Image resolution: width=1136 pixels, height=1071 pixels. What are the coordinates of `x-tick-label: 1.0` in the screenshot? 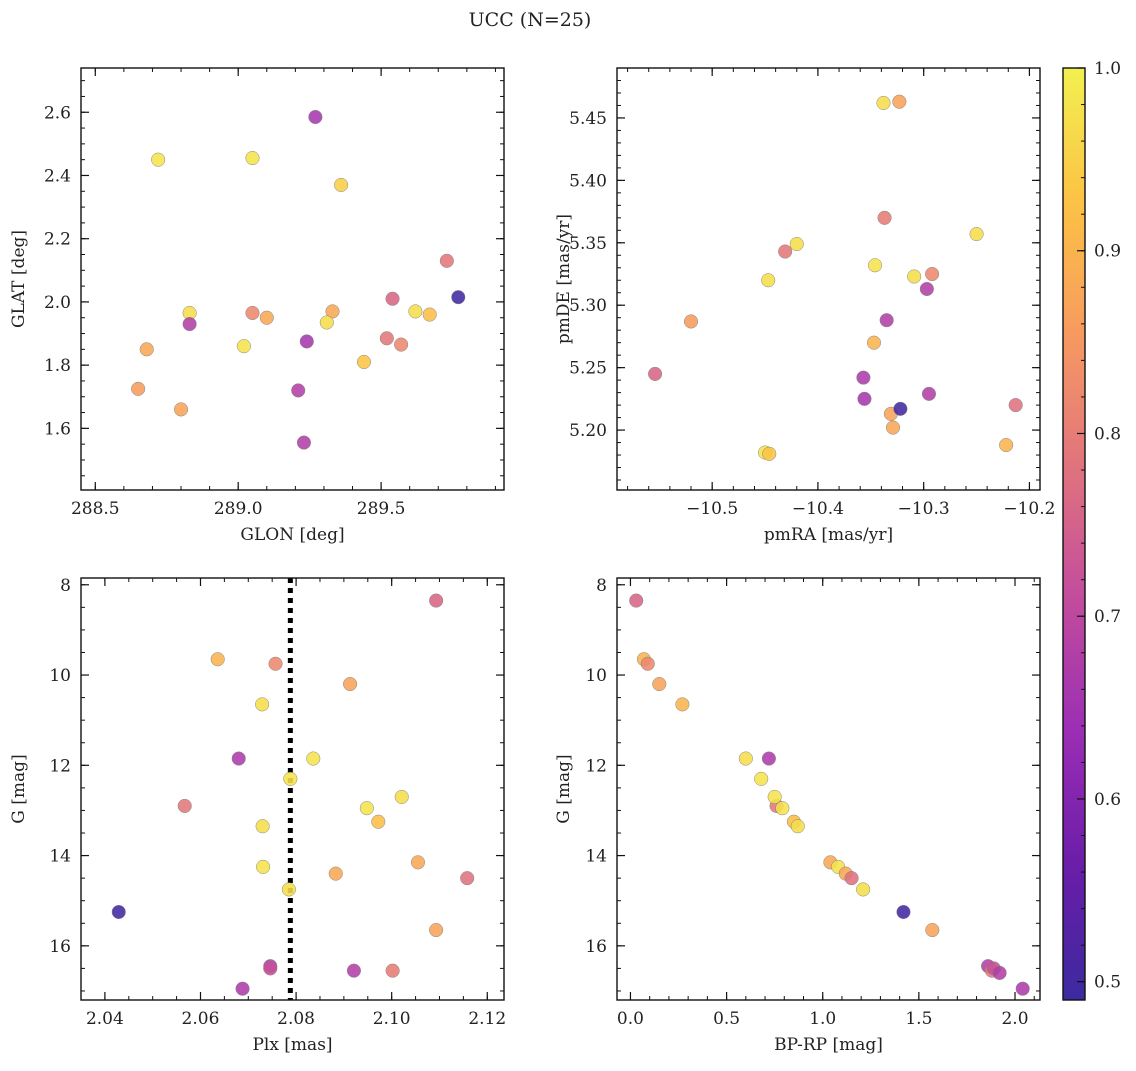 It's located at (822, 1019).